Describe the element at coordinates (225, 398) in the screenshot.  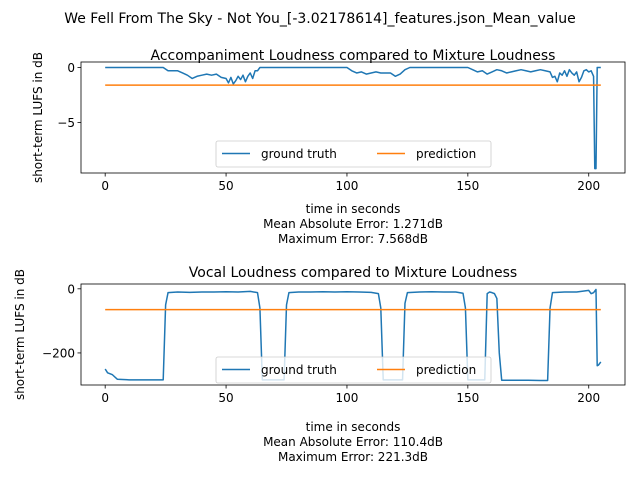
I see `vocal-x-tick-label: 50` at that location.